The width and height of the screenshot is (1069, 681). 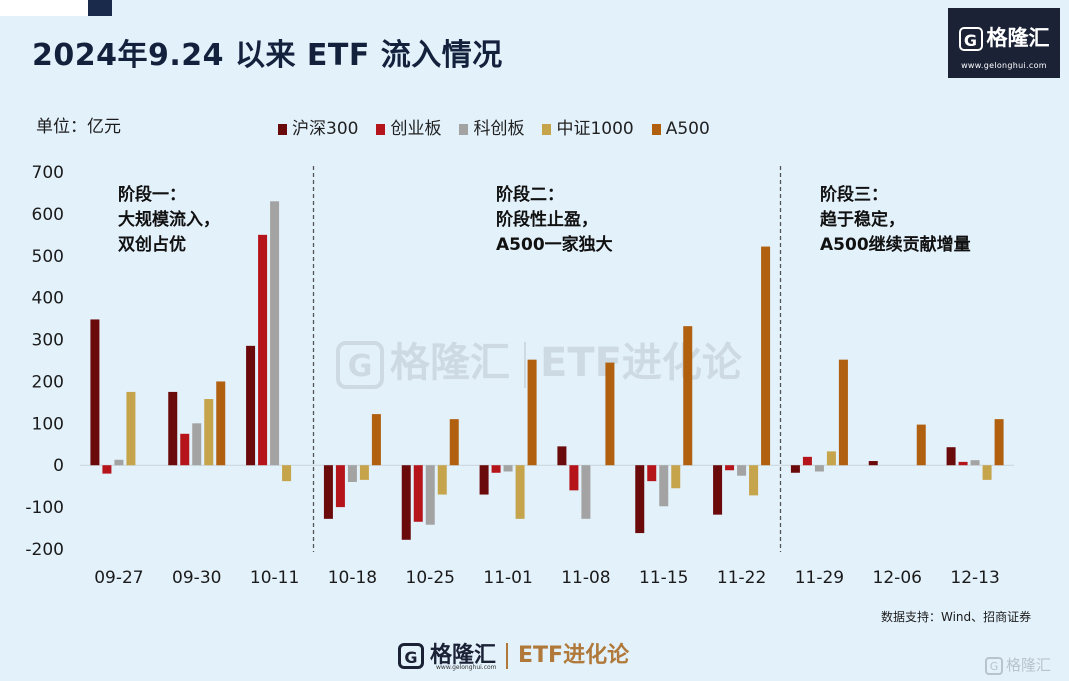 What do you see at coordinates (58, 466) in the screenshot?
I see `y-tick-label: 0` at bounding box center [58, 466].